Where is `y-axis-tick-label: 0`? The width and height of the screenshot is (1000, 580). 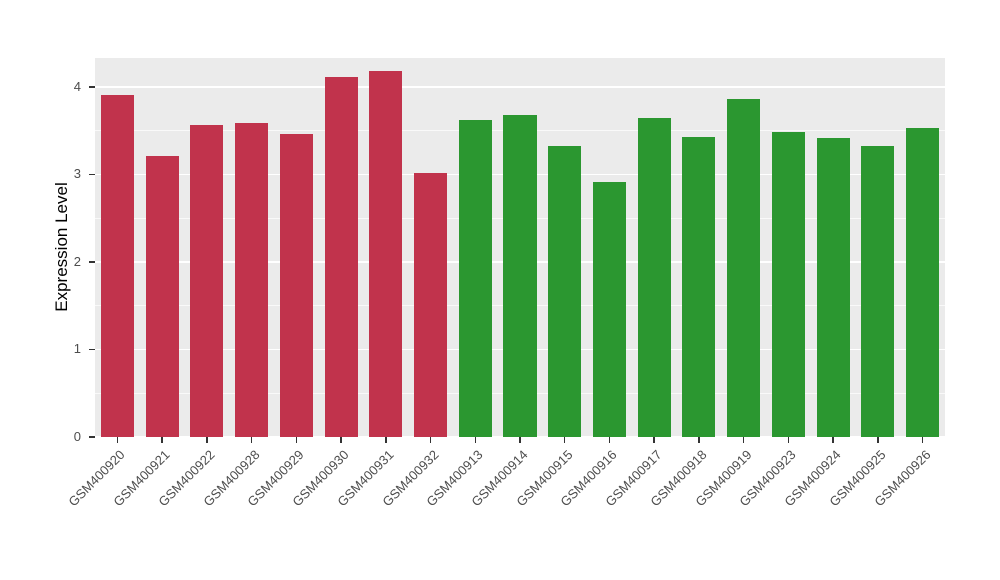
y-axis-tick-label: 0 is located at coordinates (77, 436).